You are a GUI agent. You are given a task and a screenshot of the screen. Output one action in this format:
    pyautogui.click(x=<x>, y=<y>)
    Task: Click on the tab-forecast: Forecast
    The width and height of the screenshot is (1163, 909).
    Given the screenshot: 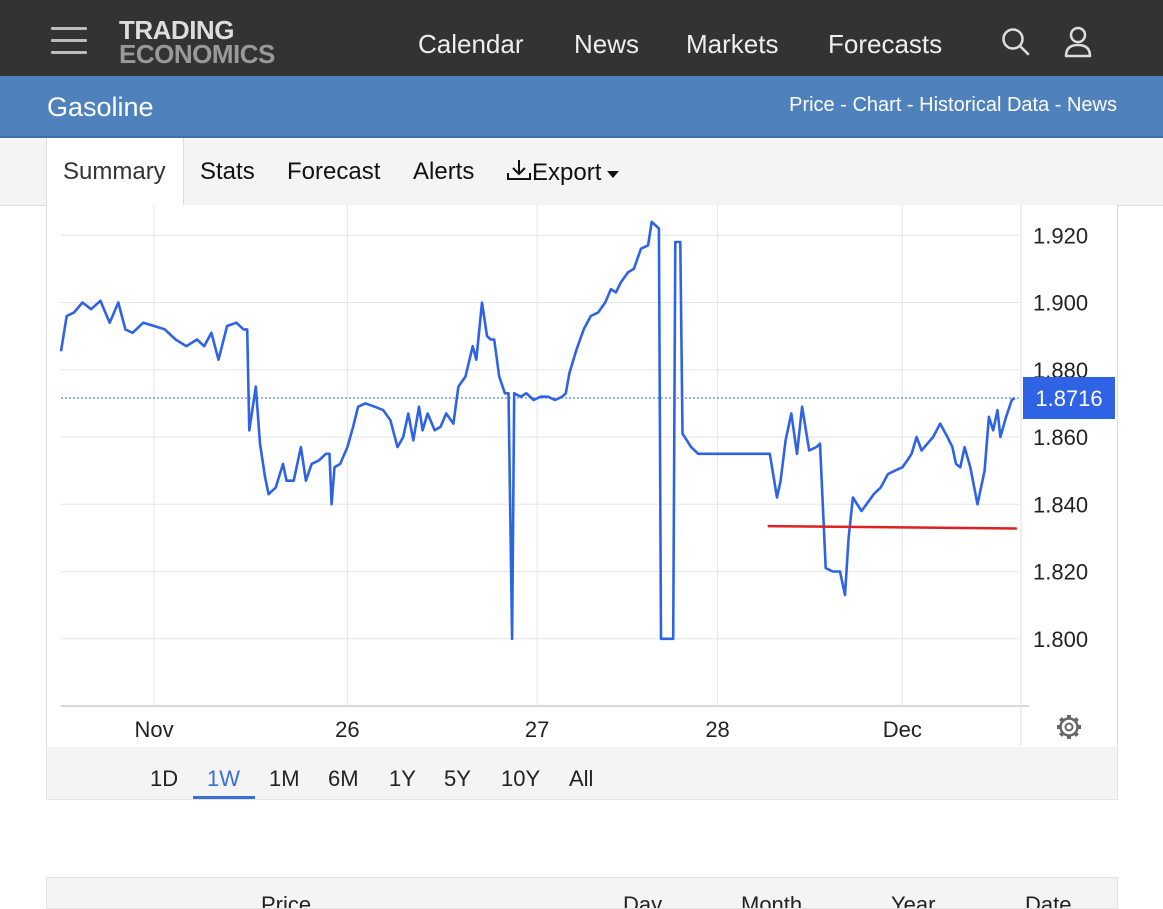 What is the action you would take?
    pyautogui.click(x=334, y=171)
    